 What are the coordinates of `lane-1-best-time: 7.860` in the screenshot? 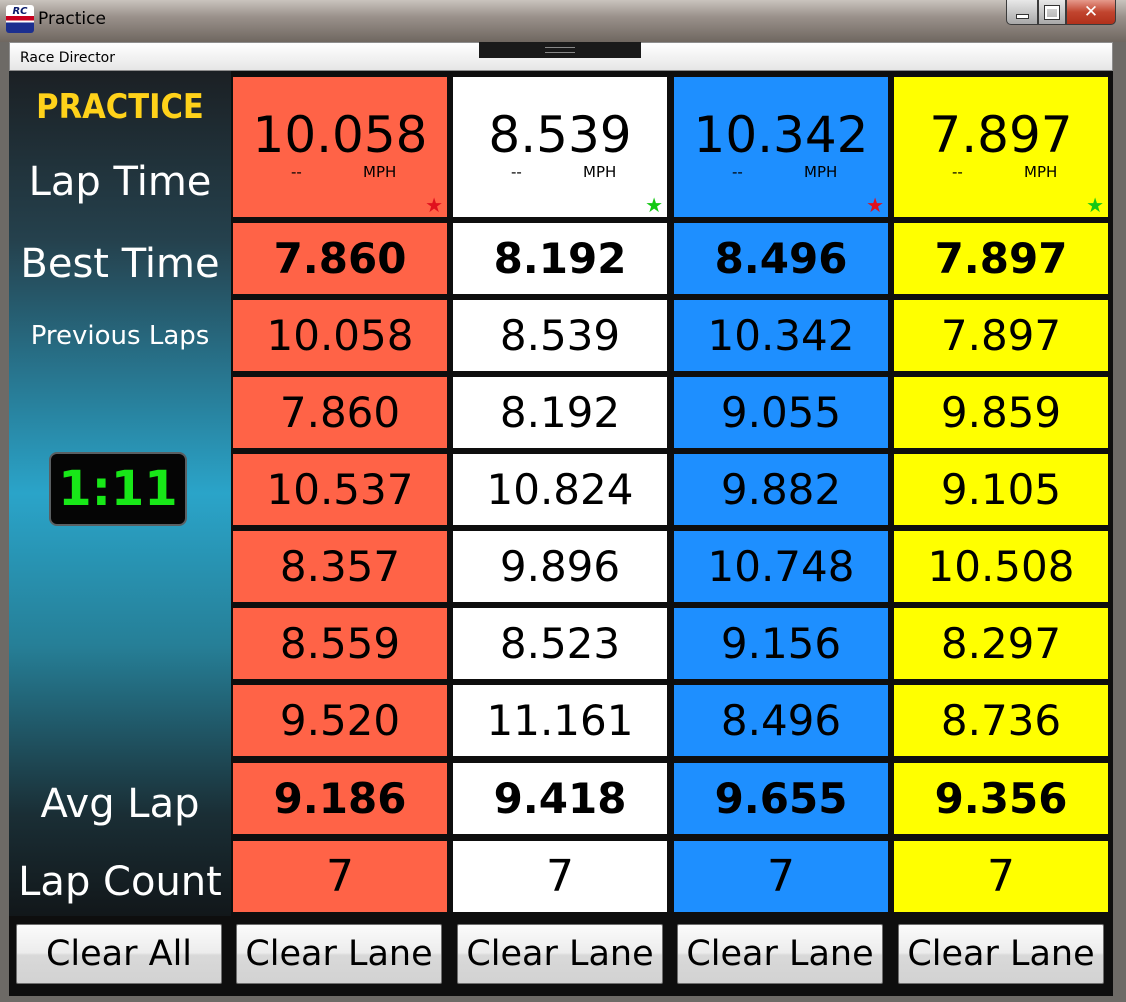 It's located at (340, 258).